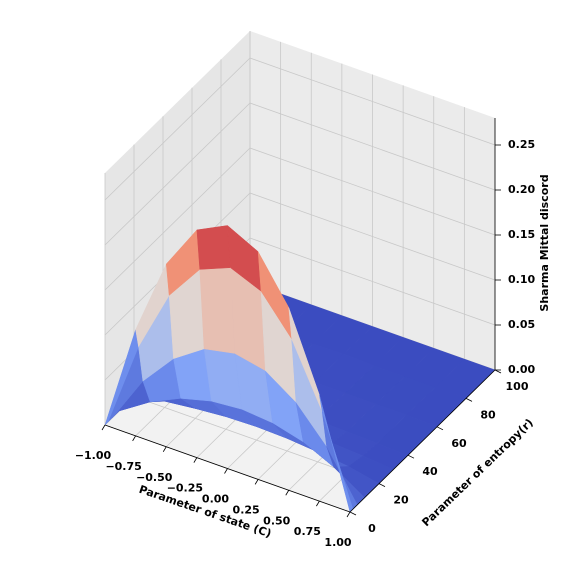 The width and height of the screenshot is (579, 565). I want to click on x-tick-label: −0.25, so click(185, 488).